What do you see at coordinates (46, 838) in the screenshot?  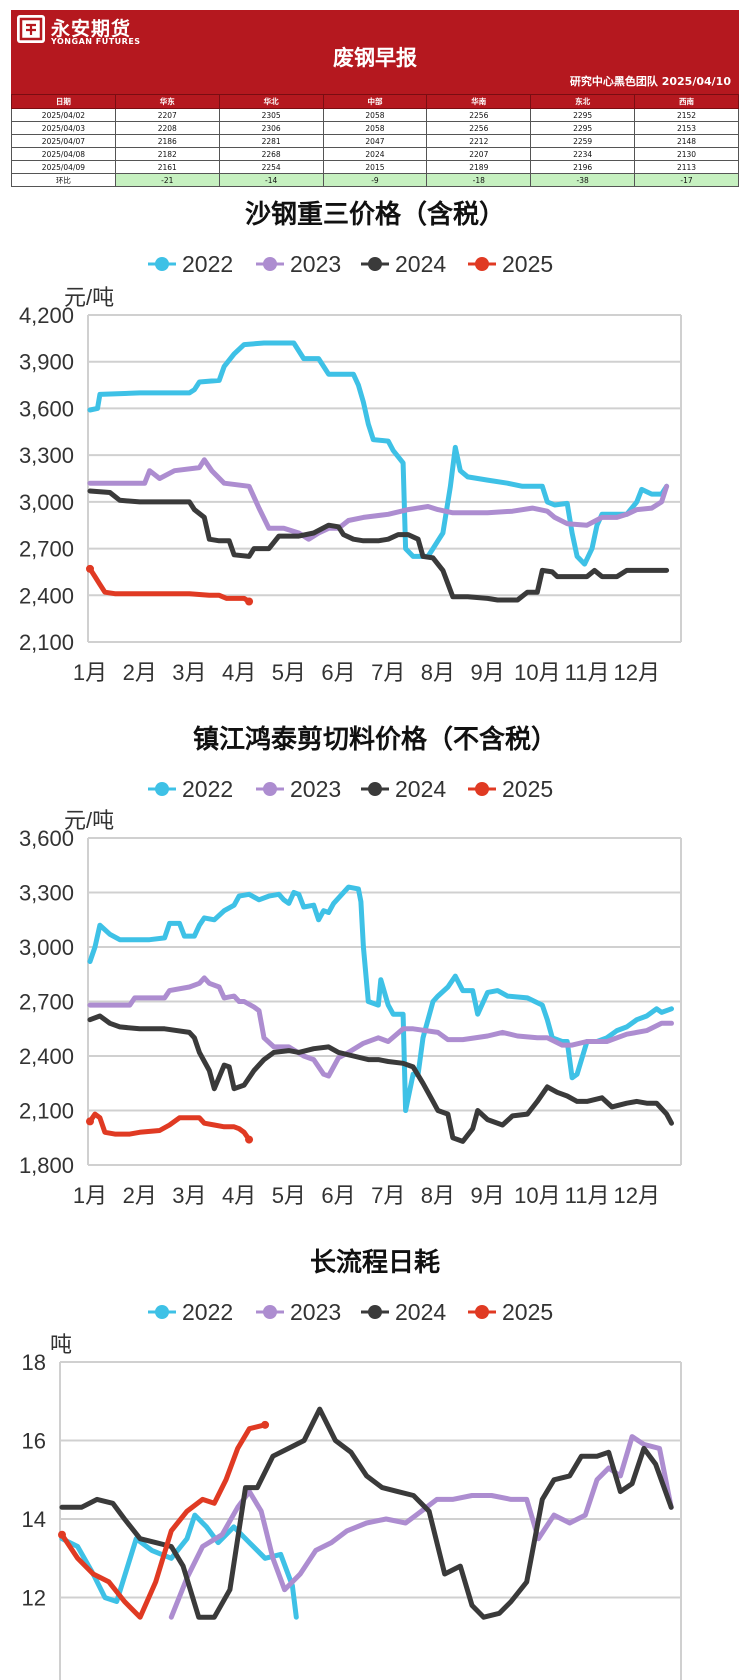 I see `y-tick-label: 3,600` at bounding box center [46, 838].